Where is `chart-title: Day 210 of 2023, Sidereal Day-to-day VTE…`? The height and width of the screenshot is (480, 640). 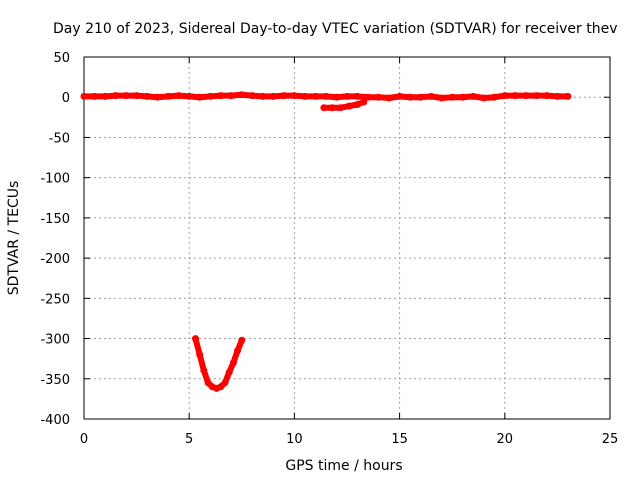
chart-title: Day 210 of 2023, Sidereal Day-to-day VTE… is located at coordinates (335, 29).